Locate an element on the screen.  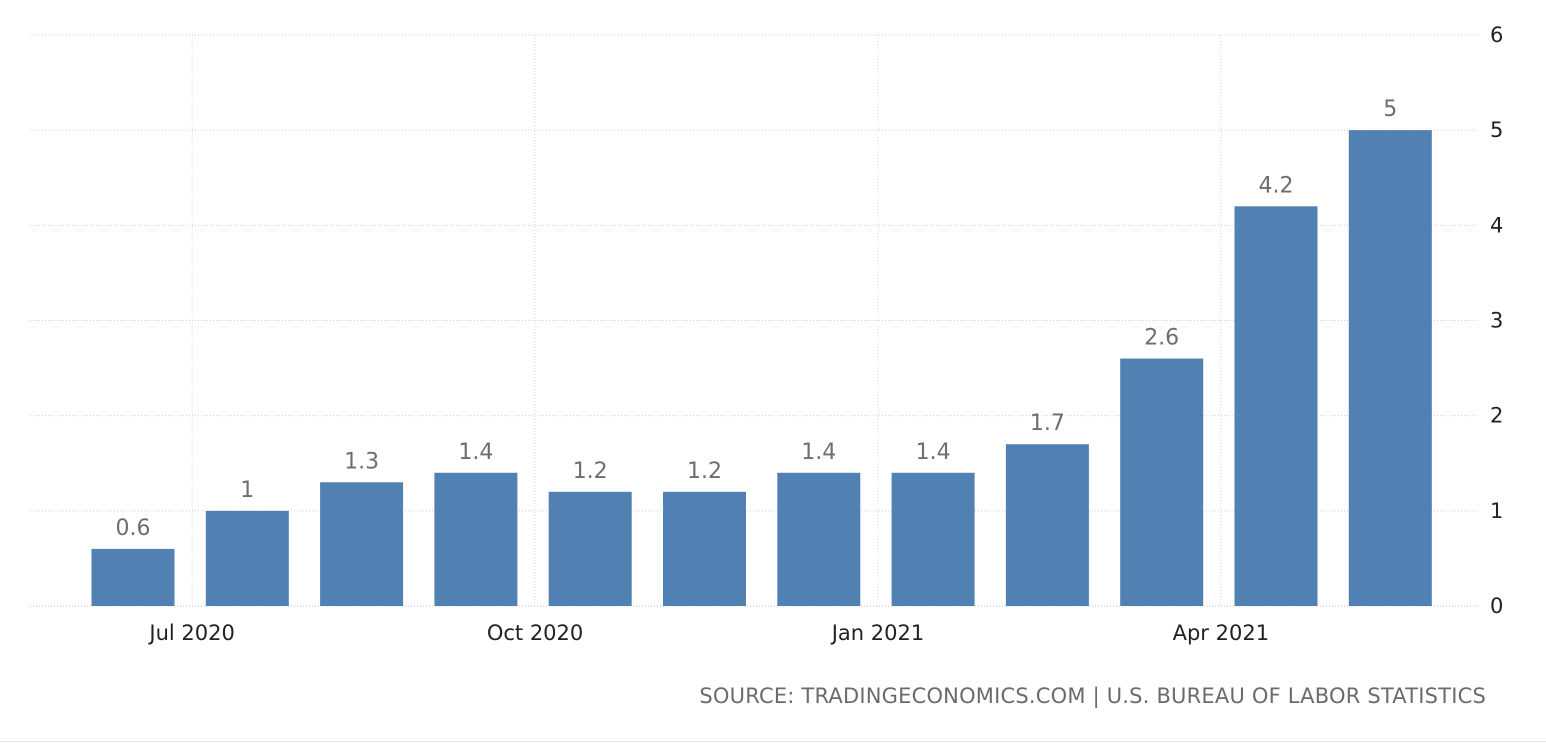
y-axis: 0 1 2 3 4 5 6 is located at coordinates (1496, 320).